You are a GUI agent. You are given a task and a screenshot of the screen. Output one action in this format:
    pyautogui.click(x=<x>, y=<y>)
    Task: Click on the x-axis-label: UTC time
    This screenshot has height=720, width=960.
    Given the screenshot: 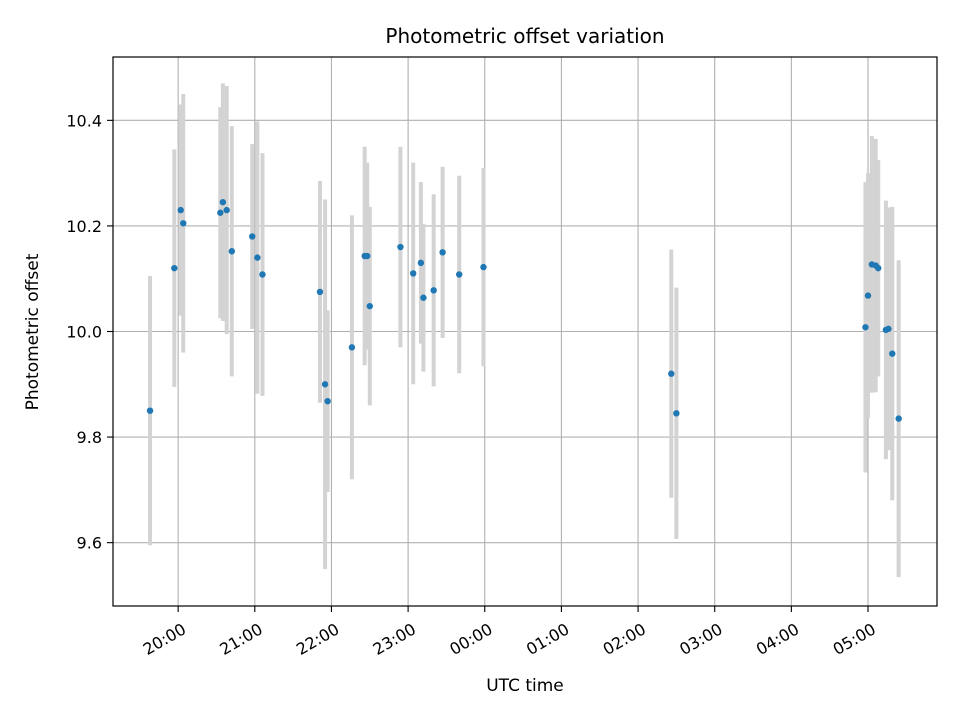 What is the action you would take?
    pyautogui.click(x=525, y=686)
    